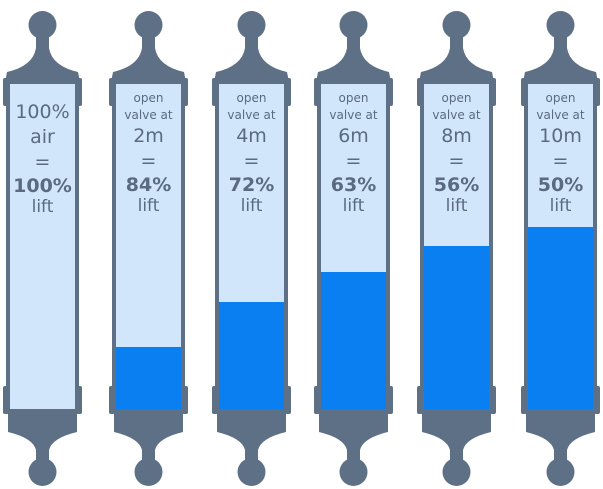 The height and width of the screenshot is (489, 603). Describe the element at coordinates (42, 137) in the screenshot. I see `label-line-2: air` at that location.